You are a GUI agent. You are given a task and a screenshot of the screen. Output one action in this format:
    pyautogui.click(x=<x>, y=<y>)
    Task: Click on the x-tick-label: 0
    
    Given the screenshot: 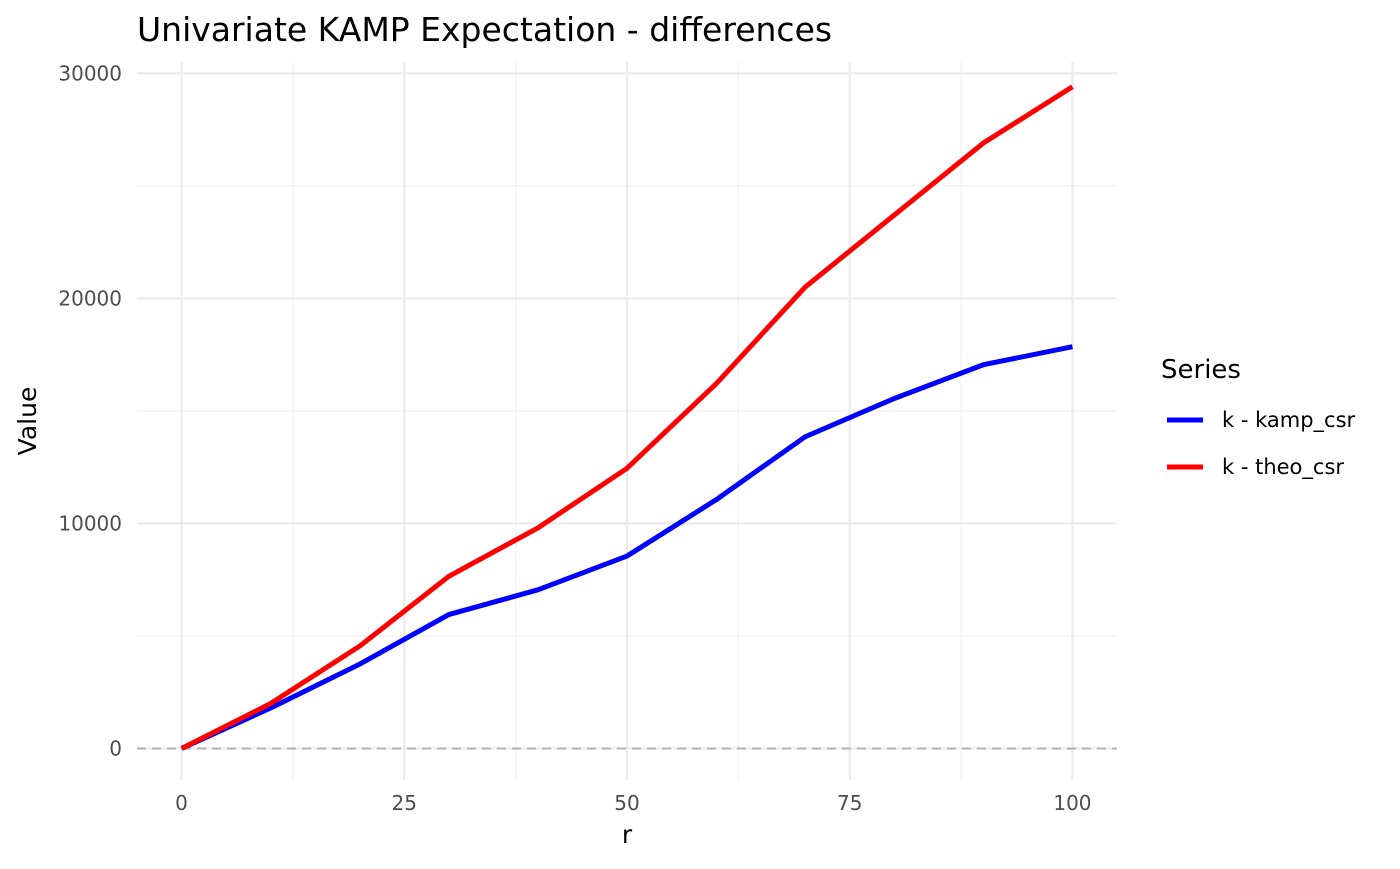 What is the action you would take?
    pyautogui.click(x=181, y=803)
    